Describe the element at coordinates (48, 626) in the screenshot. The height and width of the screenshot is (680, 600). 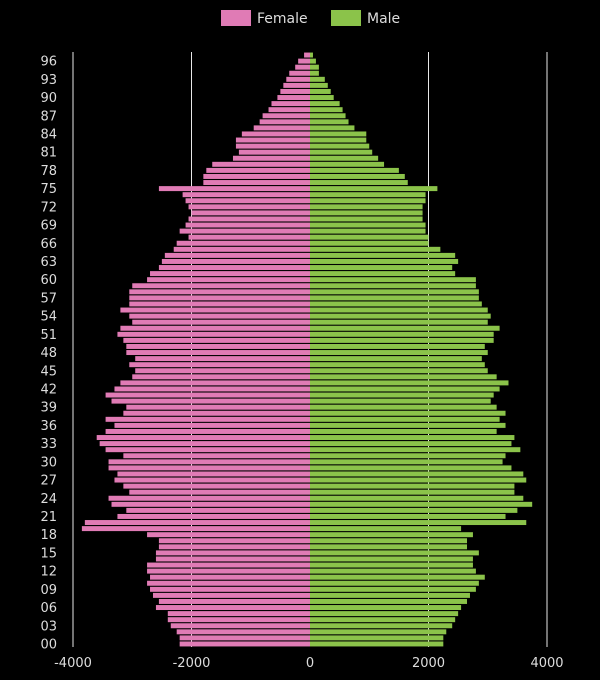
I see `y-tick-label-03: 03` at that location.